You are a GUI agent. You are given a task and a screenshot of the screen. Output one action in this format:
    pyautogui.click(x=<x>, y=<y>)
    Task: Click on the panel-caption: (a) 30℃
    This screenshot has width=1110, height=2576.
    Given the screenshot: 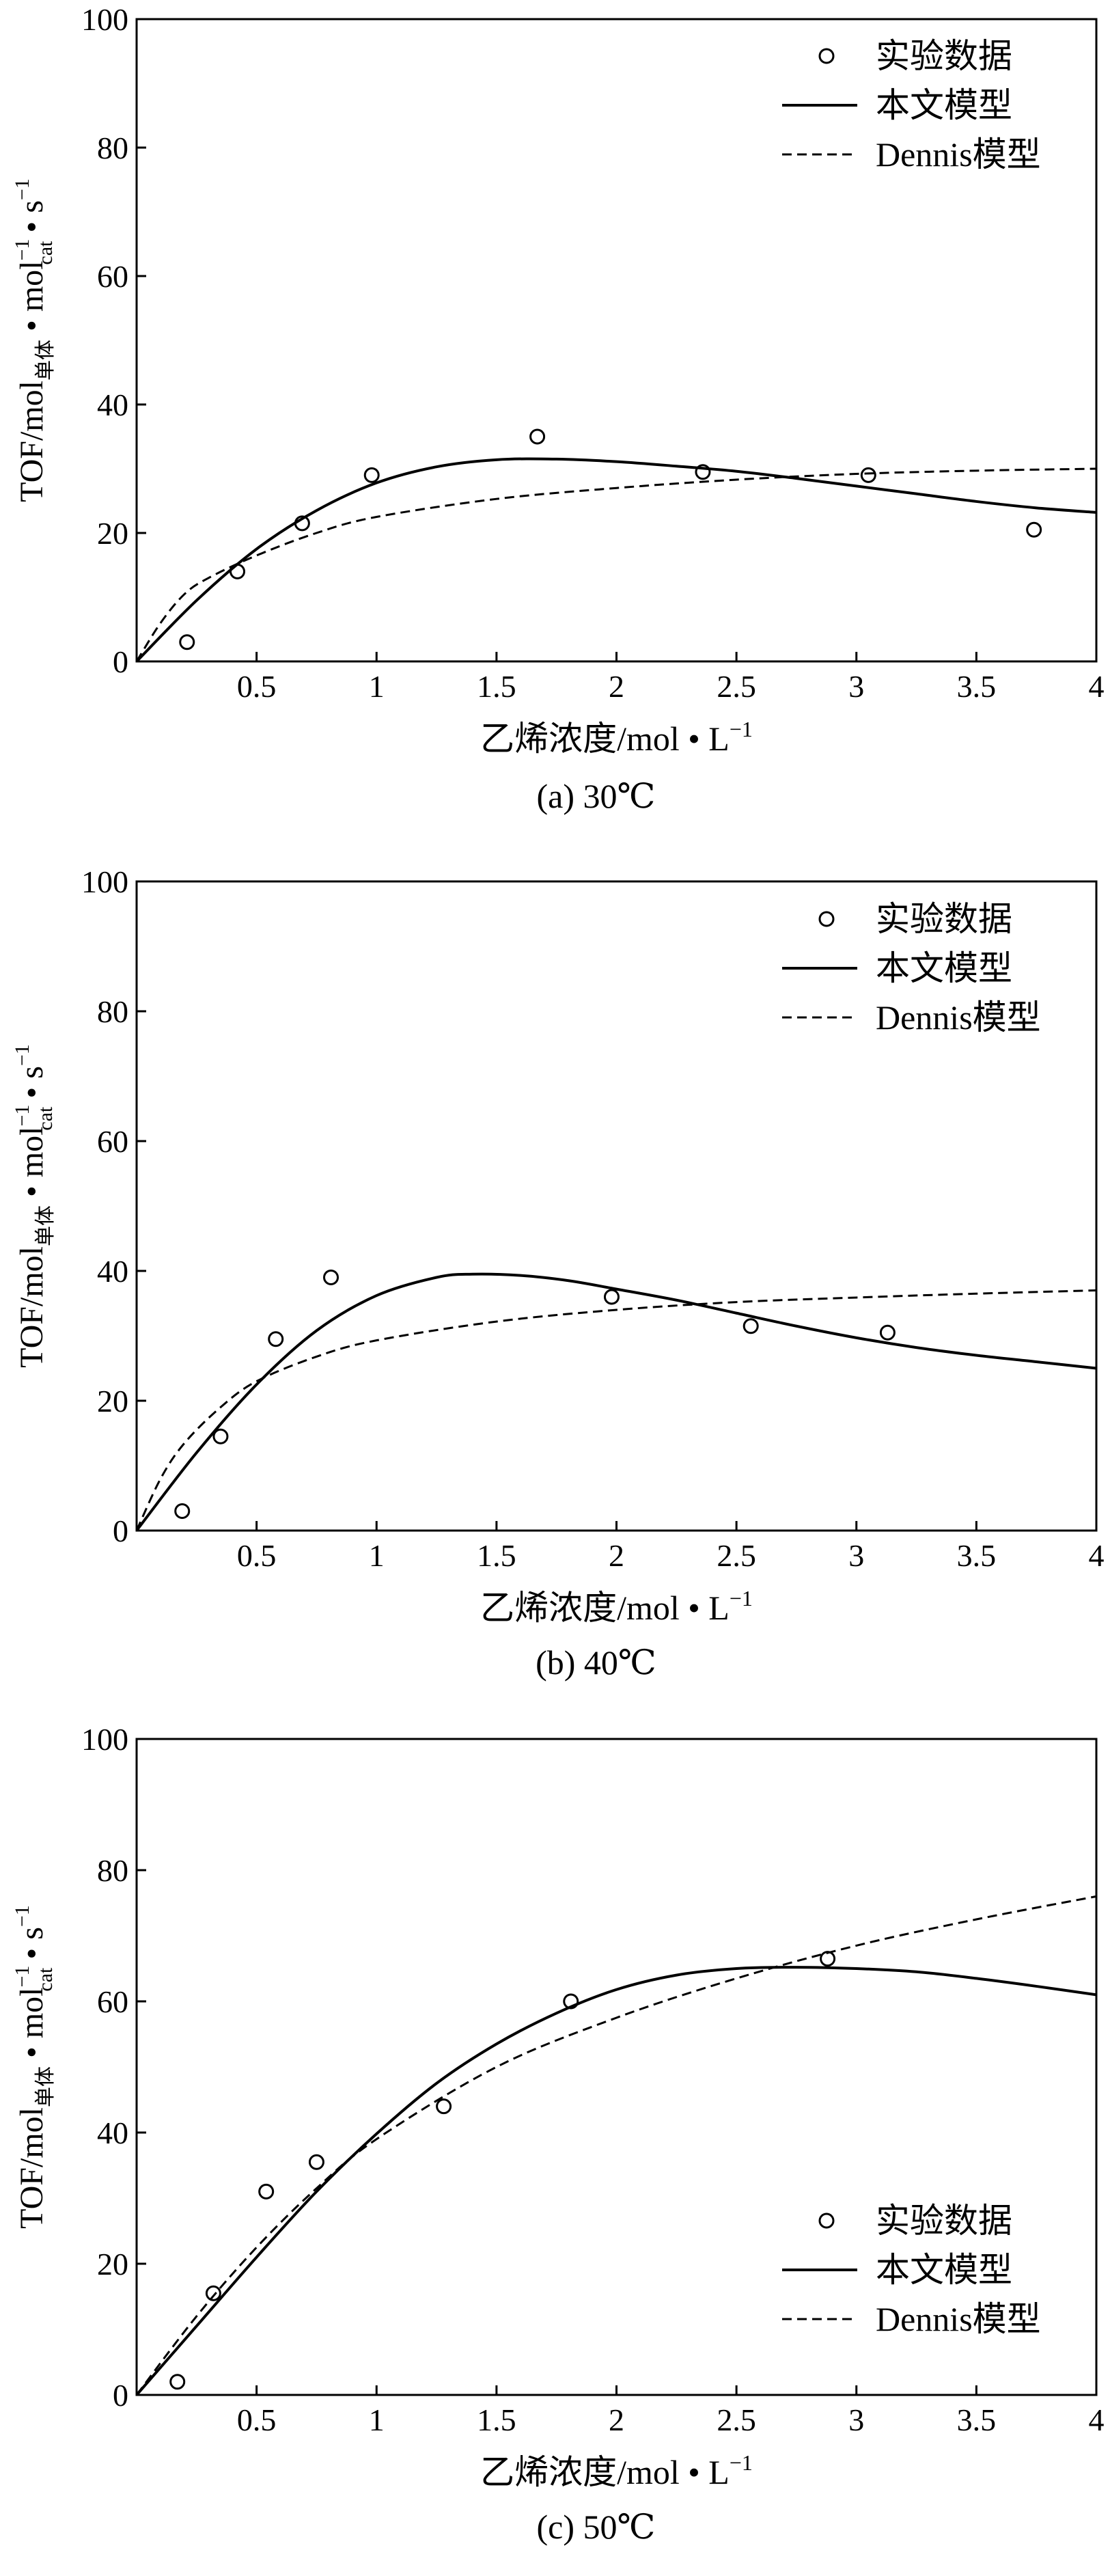 What is the action you would take?
    pyautogui.click(x=596, y=796)
    